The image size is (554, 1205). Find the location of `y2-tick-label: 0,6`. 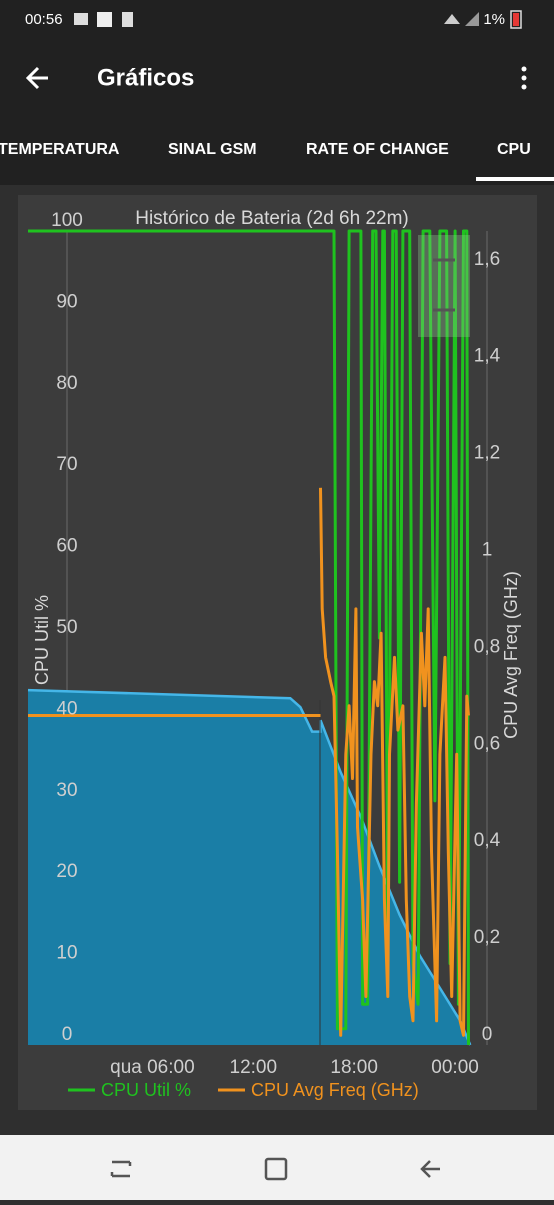

y2-tick-label: 0,6 is located at coordinates (487, 743).